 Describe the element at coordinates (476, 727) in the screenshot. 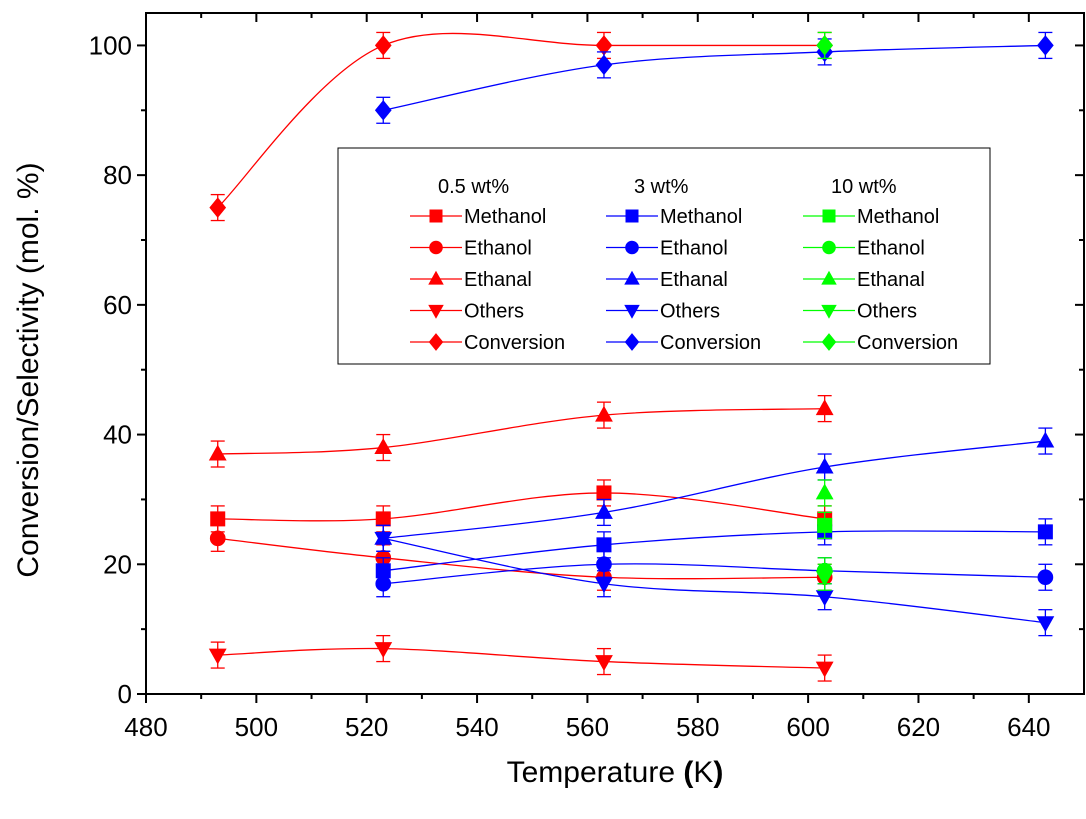

I see `x-tick-label: 540` at that location.